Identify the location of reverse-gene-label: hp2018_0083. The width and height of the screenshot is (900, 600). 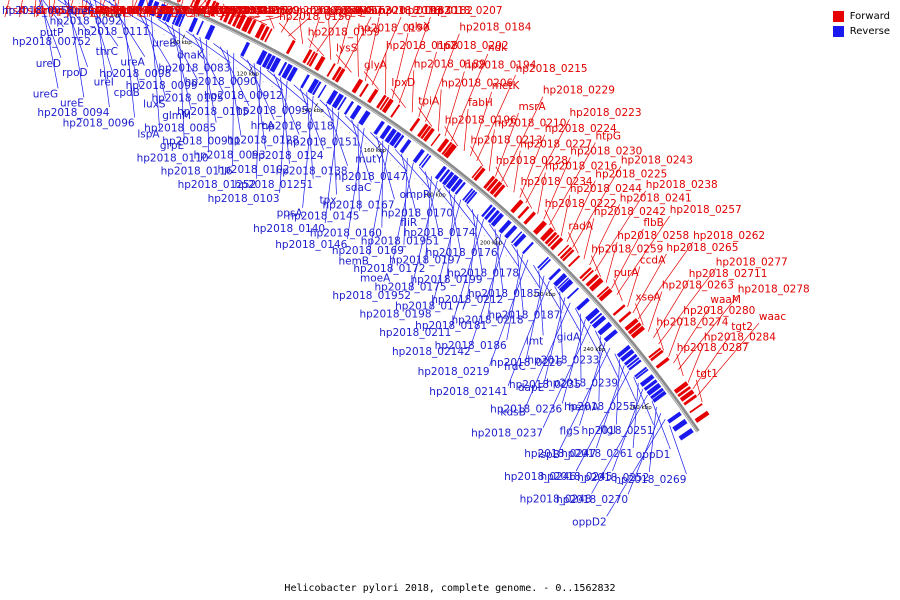
(194, 69).